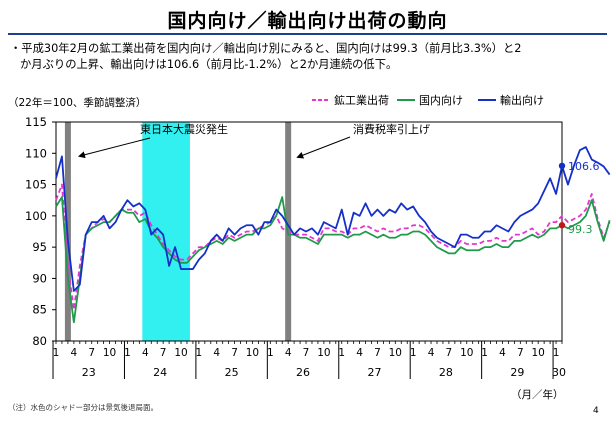 The width and height of the screenshot is (615, 426). I want to click on y-tick-label-100: 100, so click(36, 216).